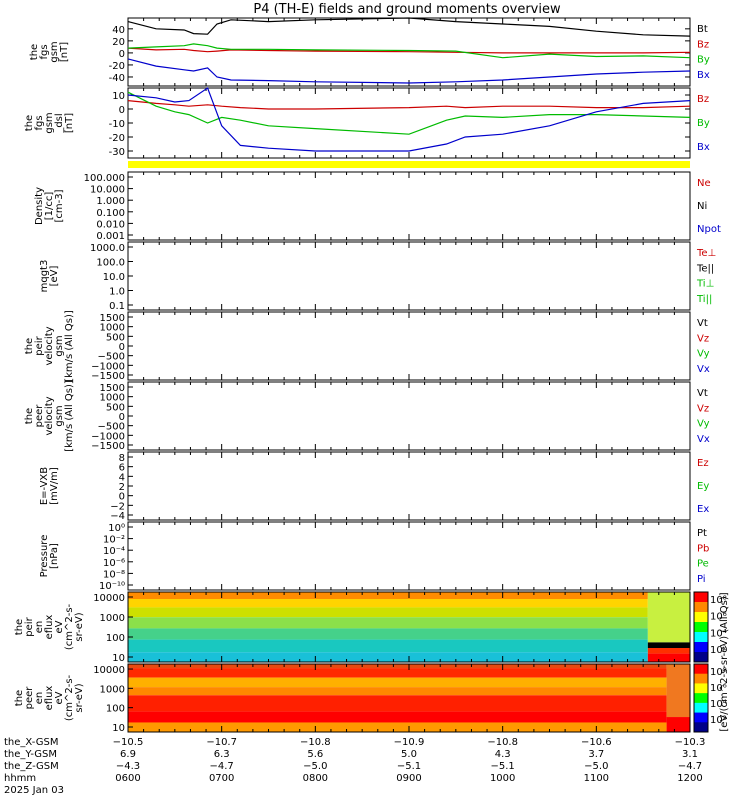 This screenshot has height=800, width=750. Describe the element at coordinates (703, 123) in the screenshot. I see `fgs-gsm-dsl-legend-by: By` at that location.